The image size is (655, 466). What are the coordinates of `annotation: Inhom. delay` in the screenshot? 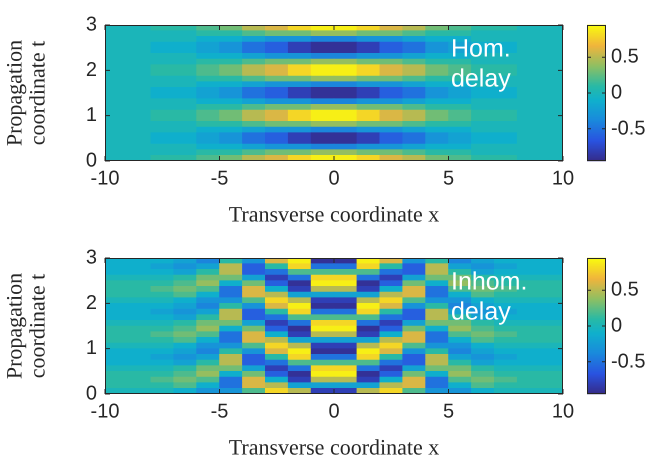 It's located at (489, 296).